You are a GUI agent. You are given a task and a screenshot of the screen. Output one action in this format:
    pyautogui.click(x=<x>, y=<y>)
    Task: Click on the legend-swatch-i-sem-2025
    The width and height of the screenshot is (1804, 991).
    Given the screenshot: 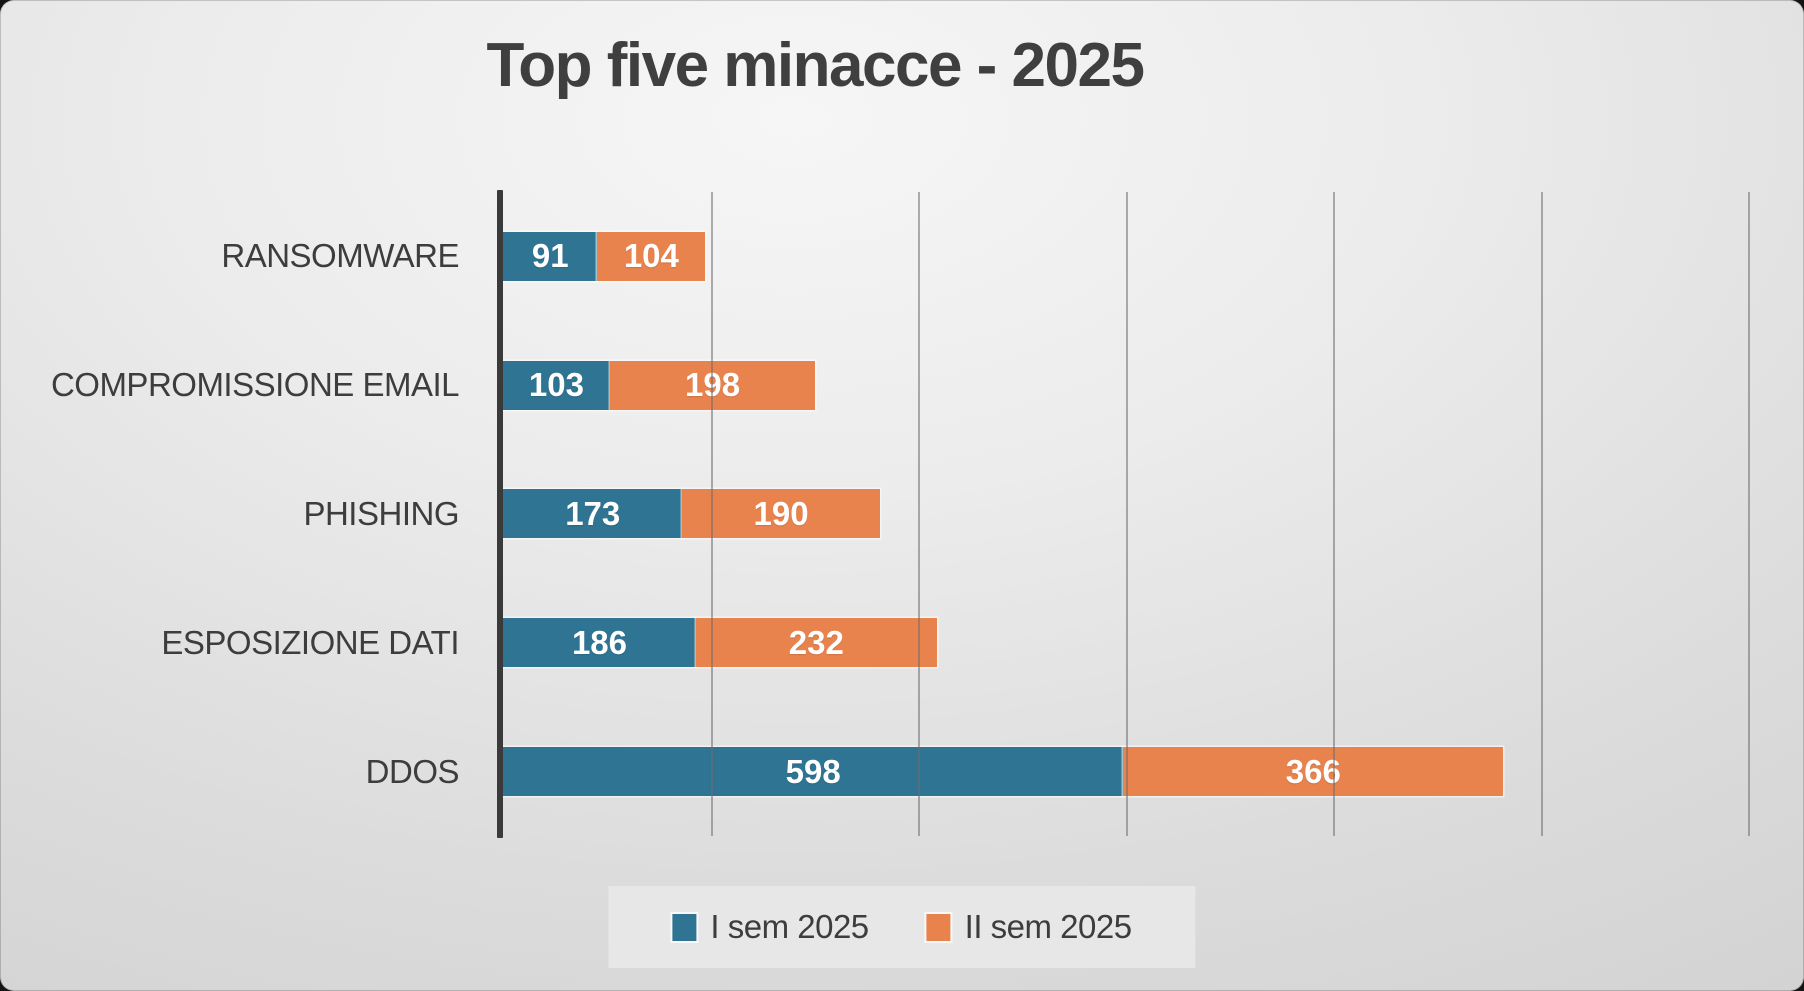 What is the action you would take?
    pyautogui.click(x=684, y=927)
    